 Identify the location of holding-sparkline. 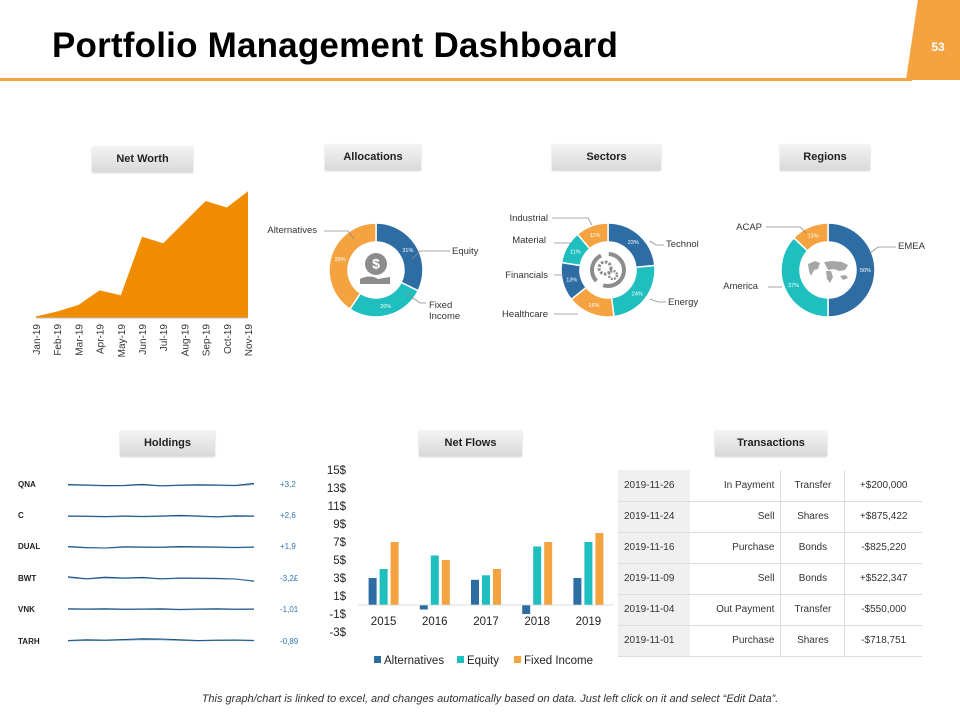
(161, 609).